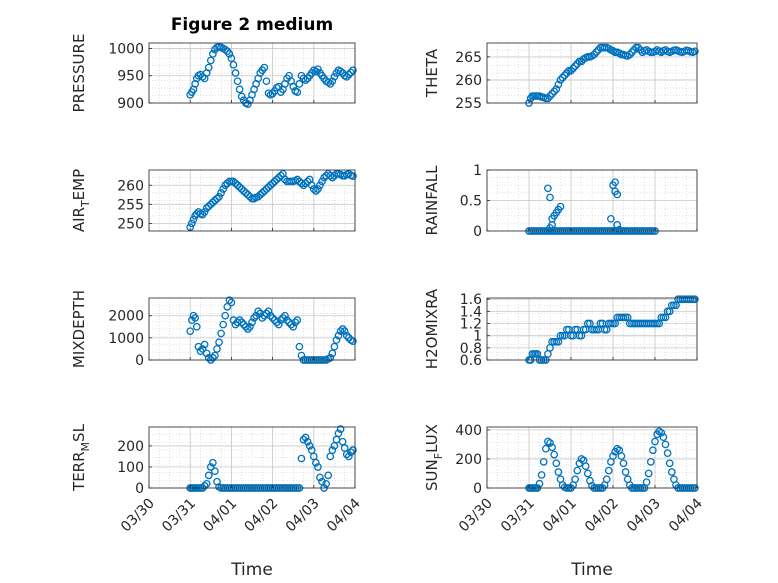  I want to click on y-tick-label: 950, so click(130, 77).